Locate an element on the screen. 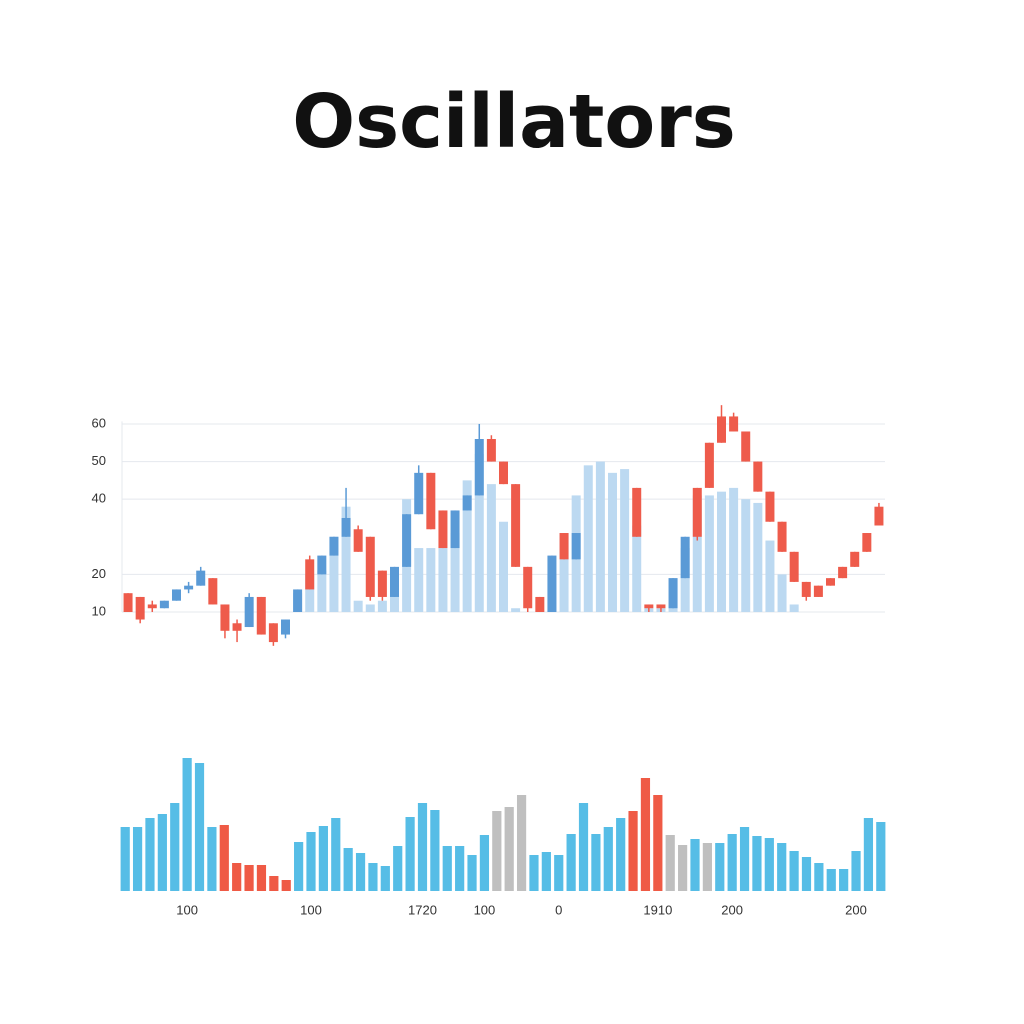 The width and height of the screenshot is (1024, 1024). x-tick-label: 0 is located at coordinates (558, 909).